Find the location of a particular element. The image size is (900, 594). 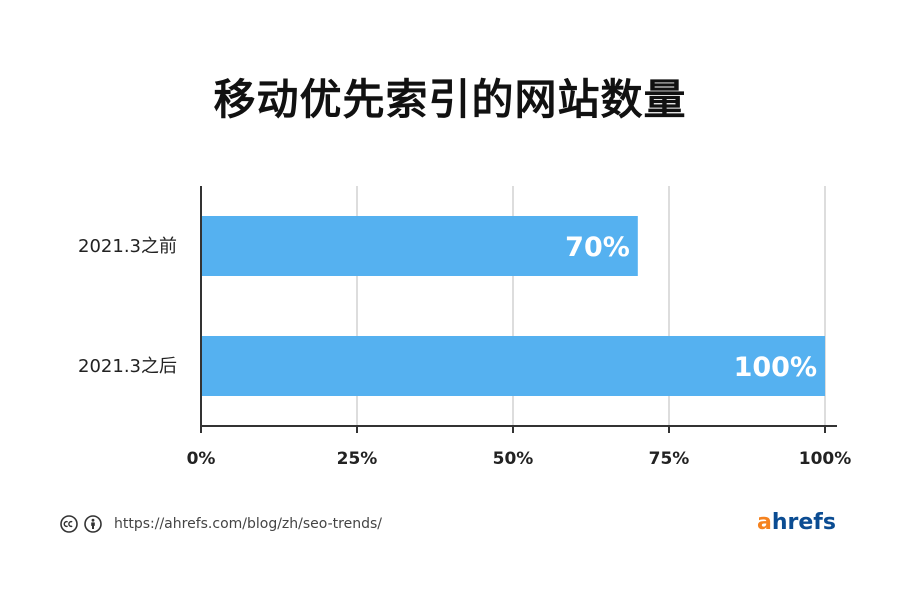

x-tick-label-25: 25% is located at coordinates (357, 459).